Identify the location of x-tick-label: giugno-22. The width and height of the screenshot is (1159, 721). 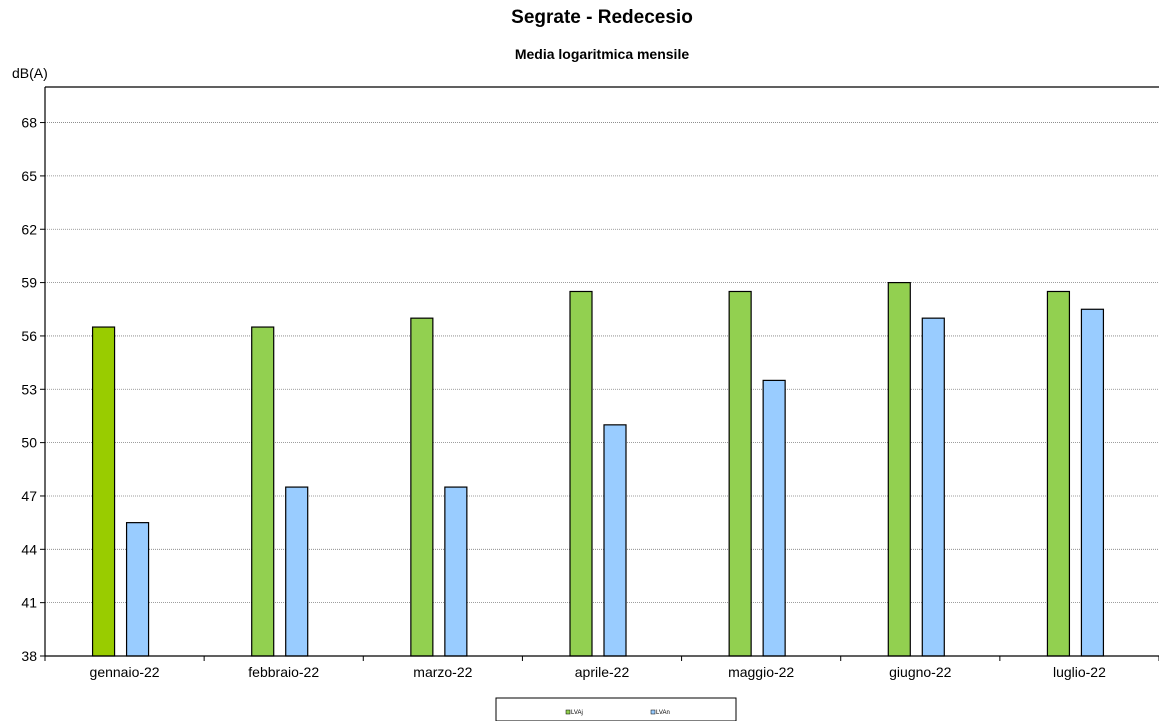
(920, 672).